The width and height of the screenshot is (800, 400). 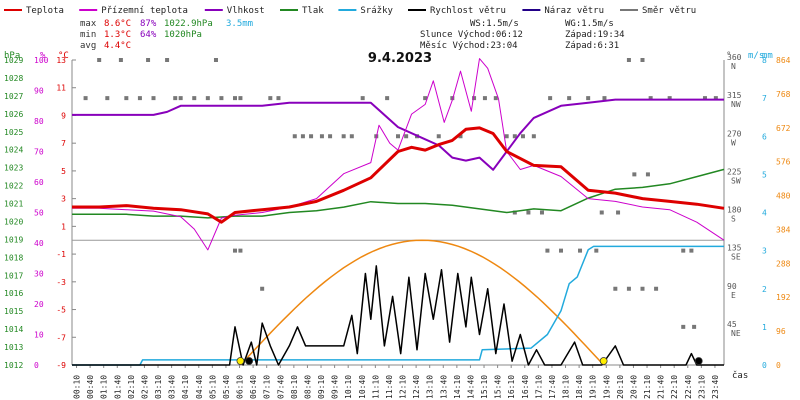 What do you see at coordinates (13, 96) in the screenshot?
I see `pressure-tick-15: 1027` at bounding box center [13, 96].